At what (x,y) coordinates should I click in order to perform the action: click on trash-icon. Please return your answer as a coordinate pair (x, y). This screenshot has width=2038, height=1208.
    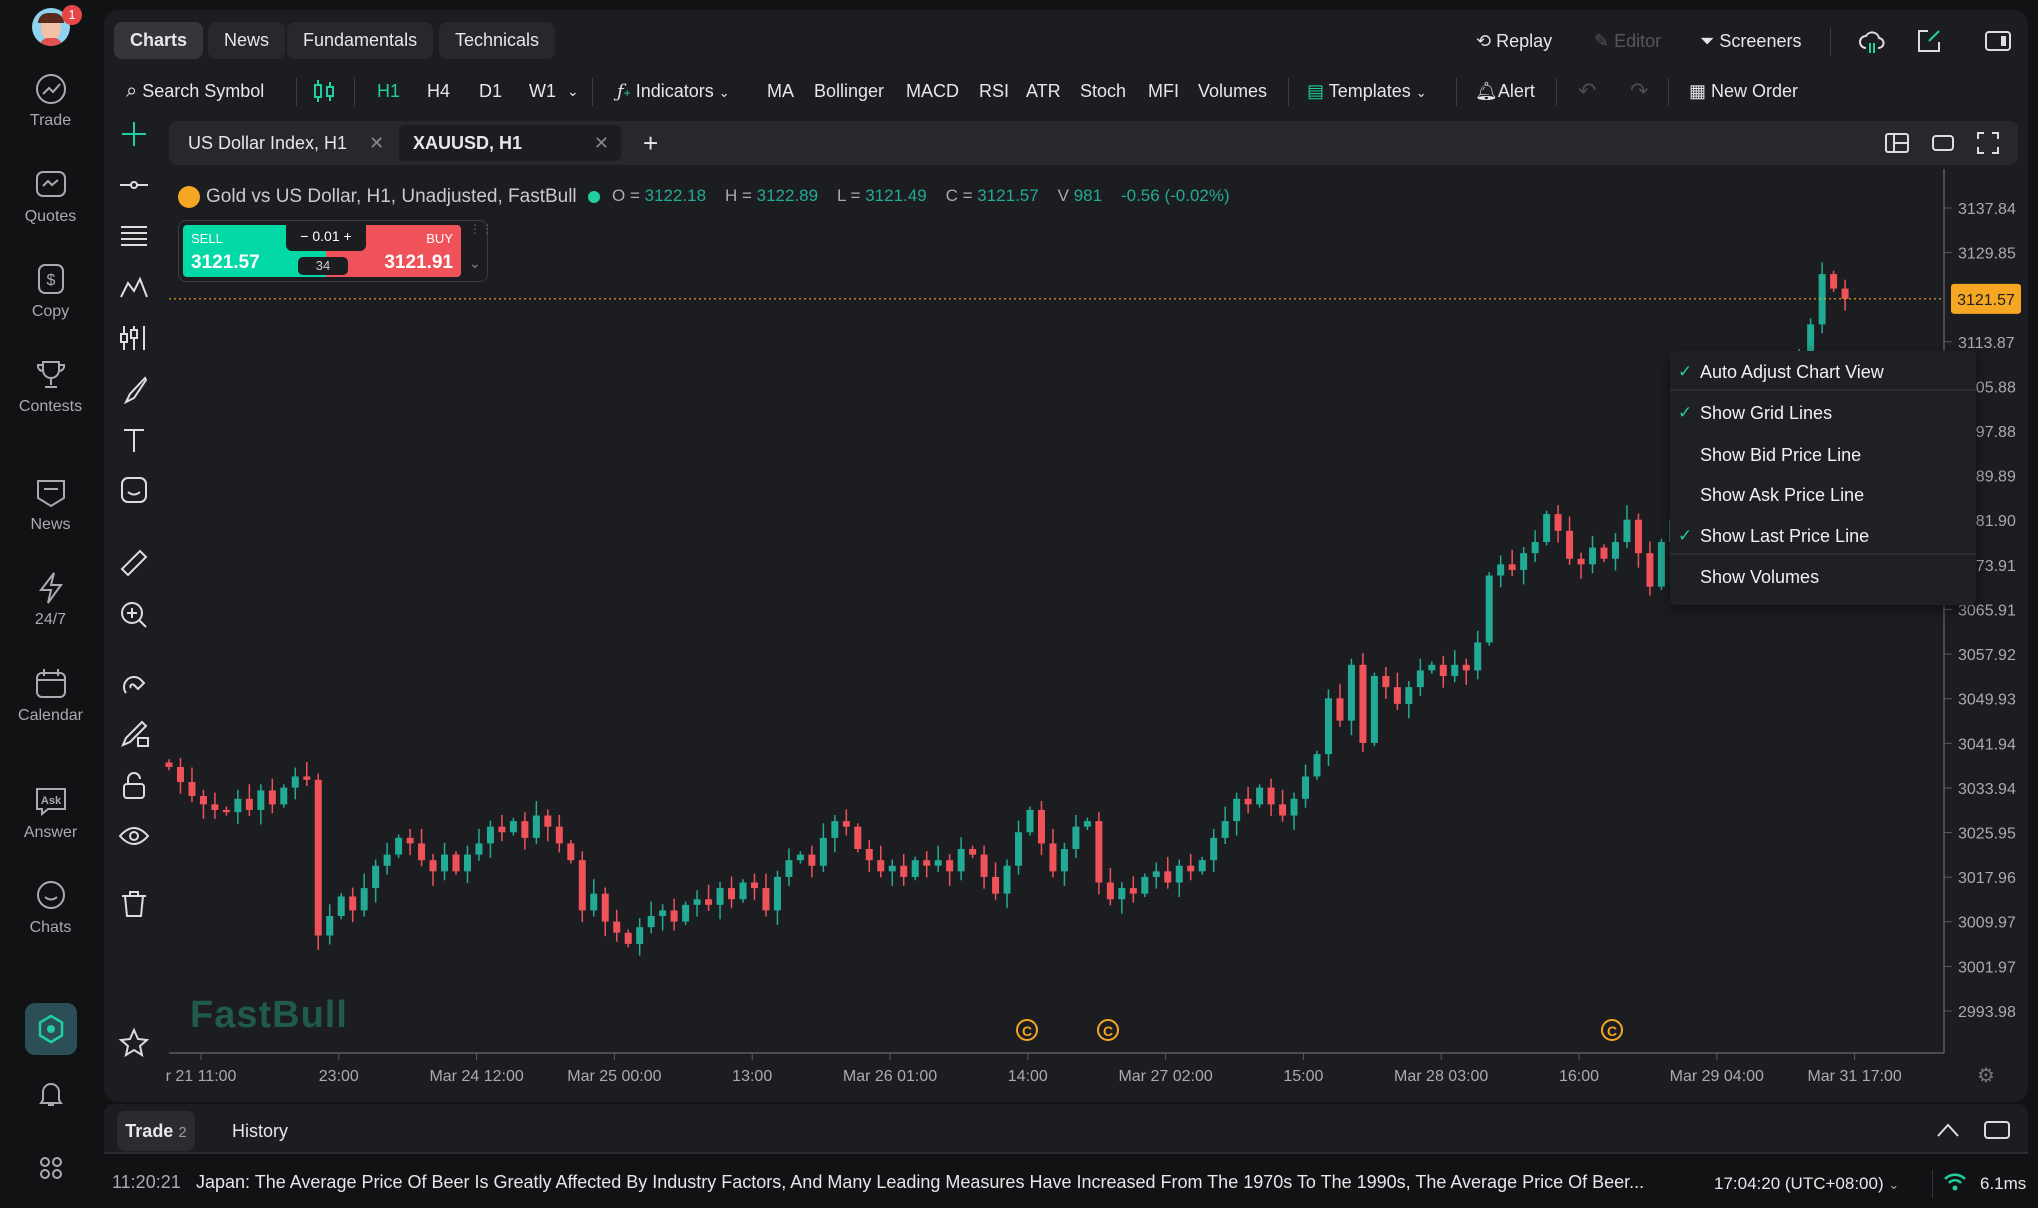
    Looking at the image, I should click on (134, 904).